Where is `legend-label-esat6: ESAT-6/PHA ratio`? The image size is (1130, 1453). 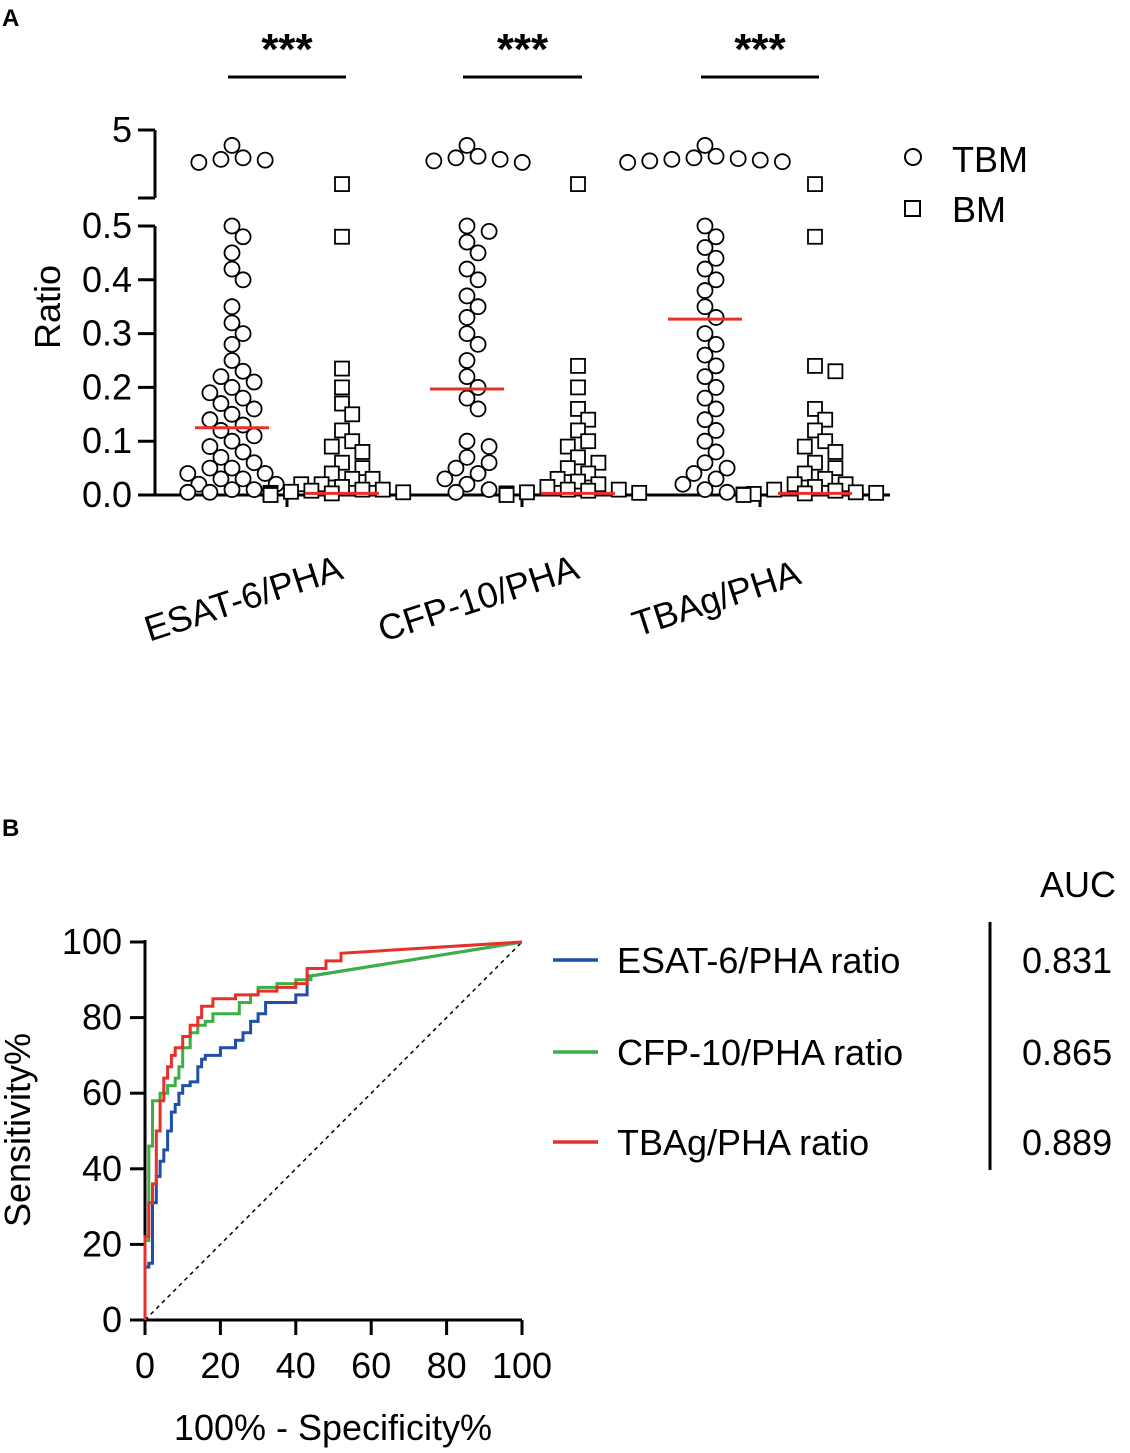
legend-label-esat6: ESAT-6/PHA ratio is located at coordinates (758, 960).